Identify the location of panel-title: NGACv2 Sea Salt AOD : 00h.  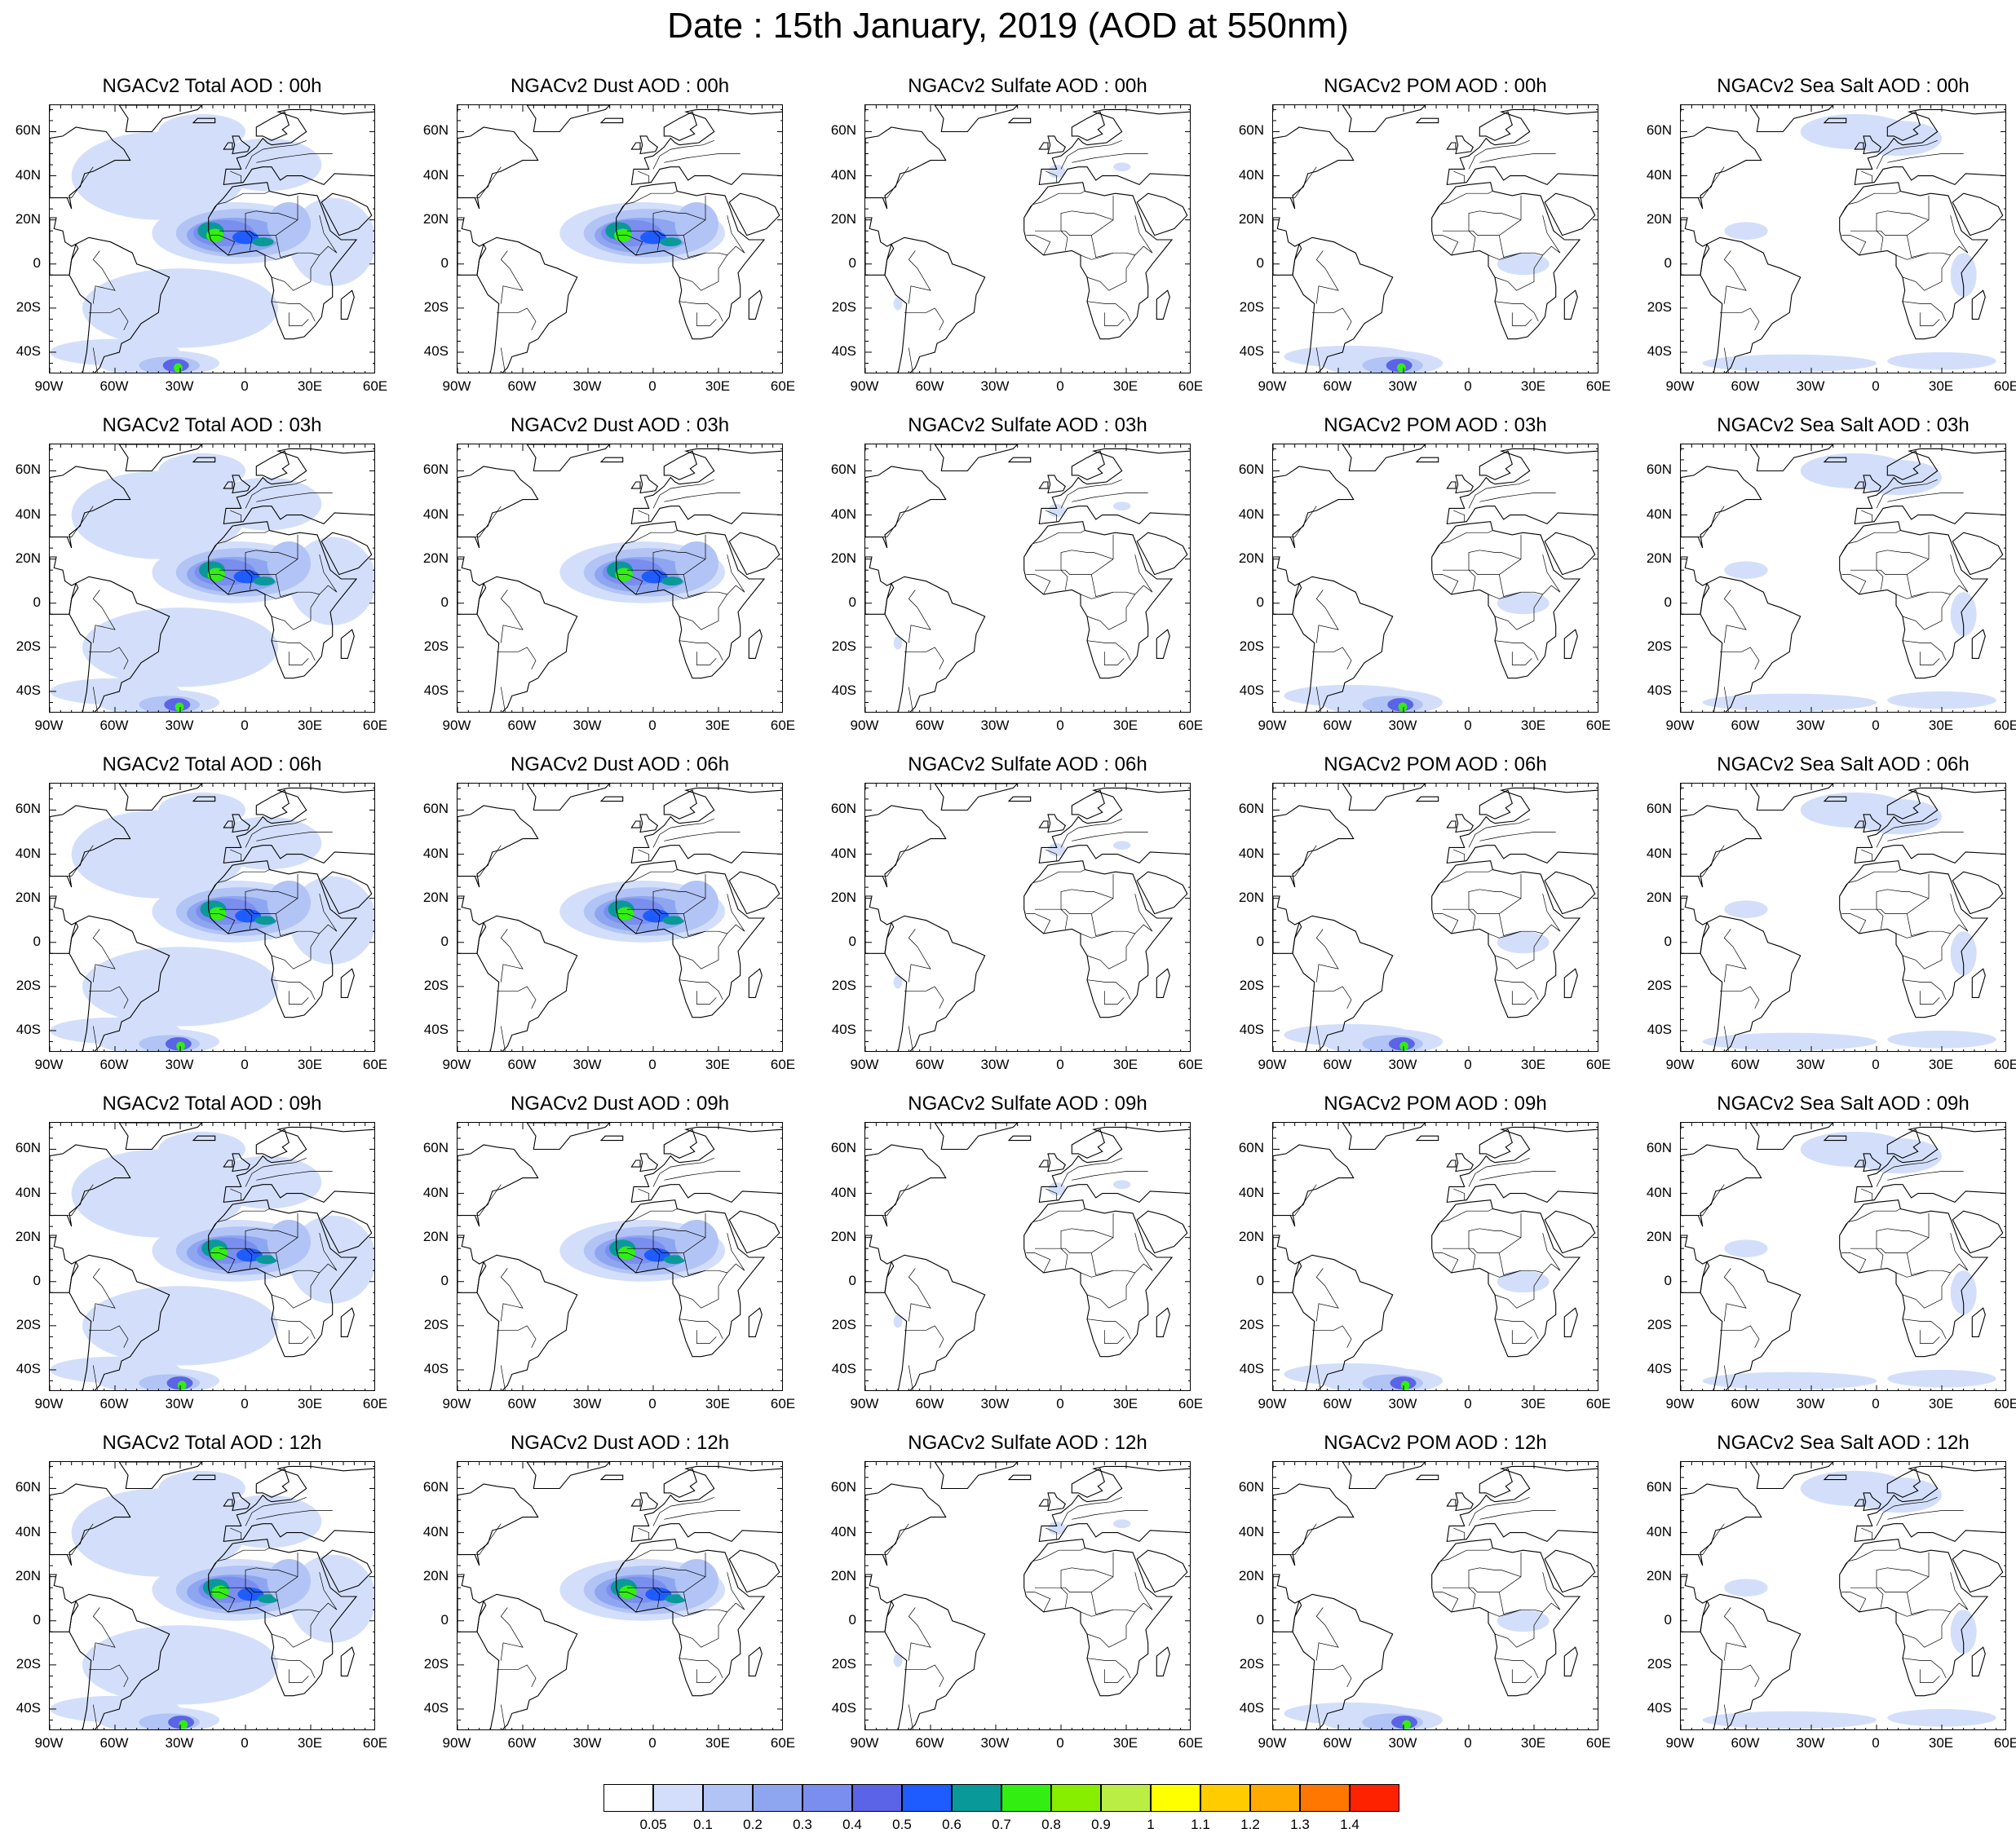
(1844, 86).